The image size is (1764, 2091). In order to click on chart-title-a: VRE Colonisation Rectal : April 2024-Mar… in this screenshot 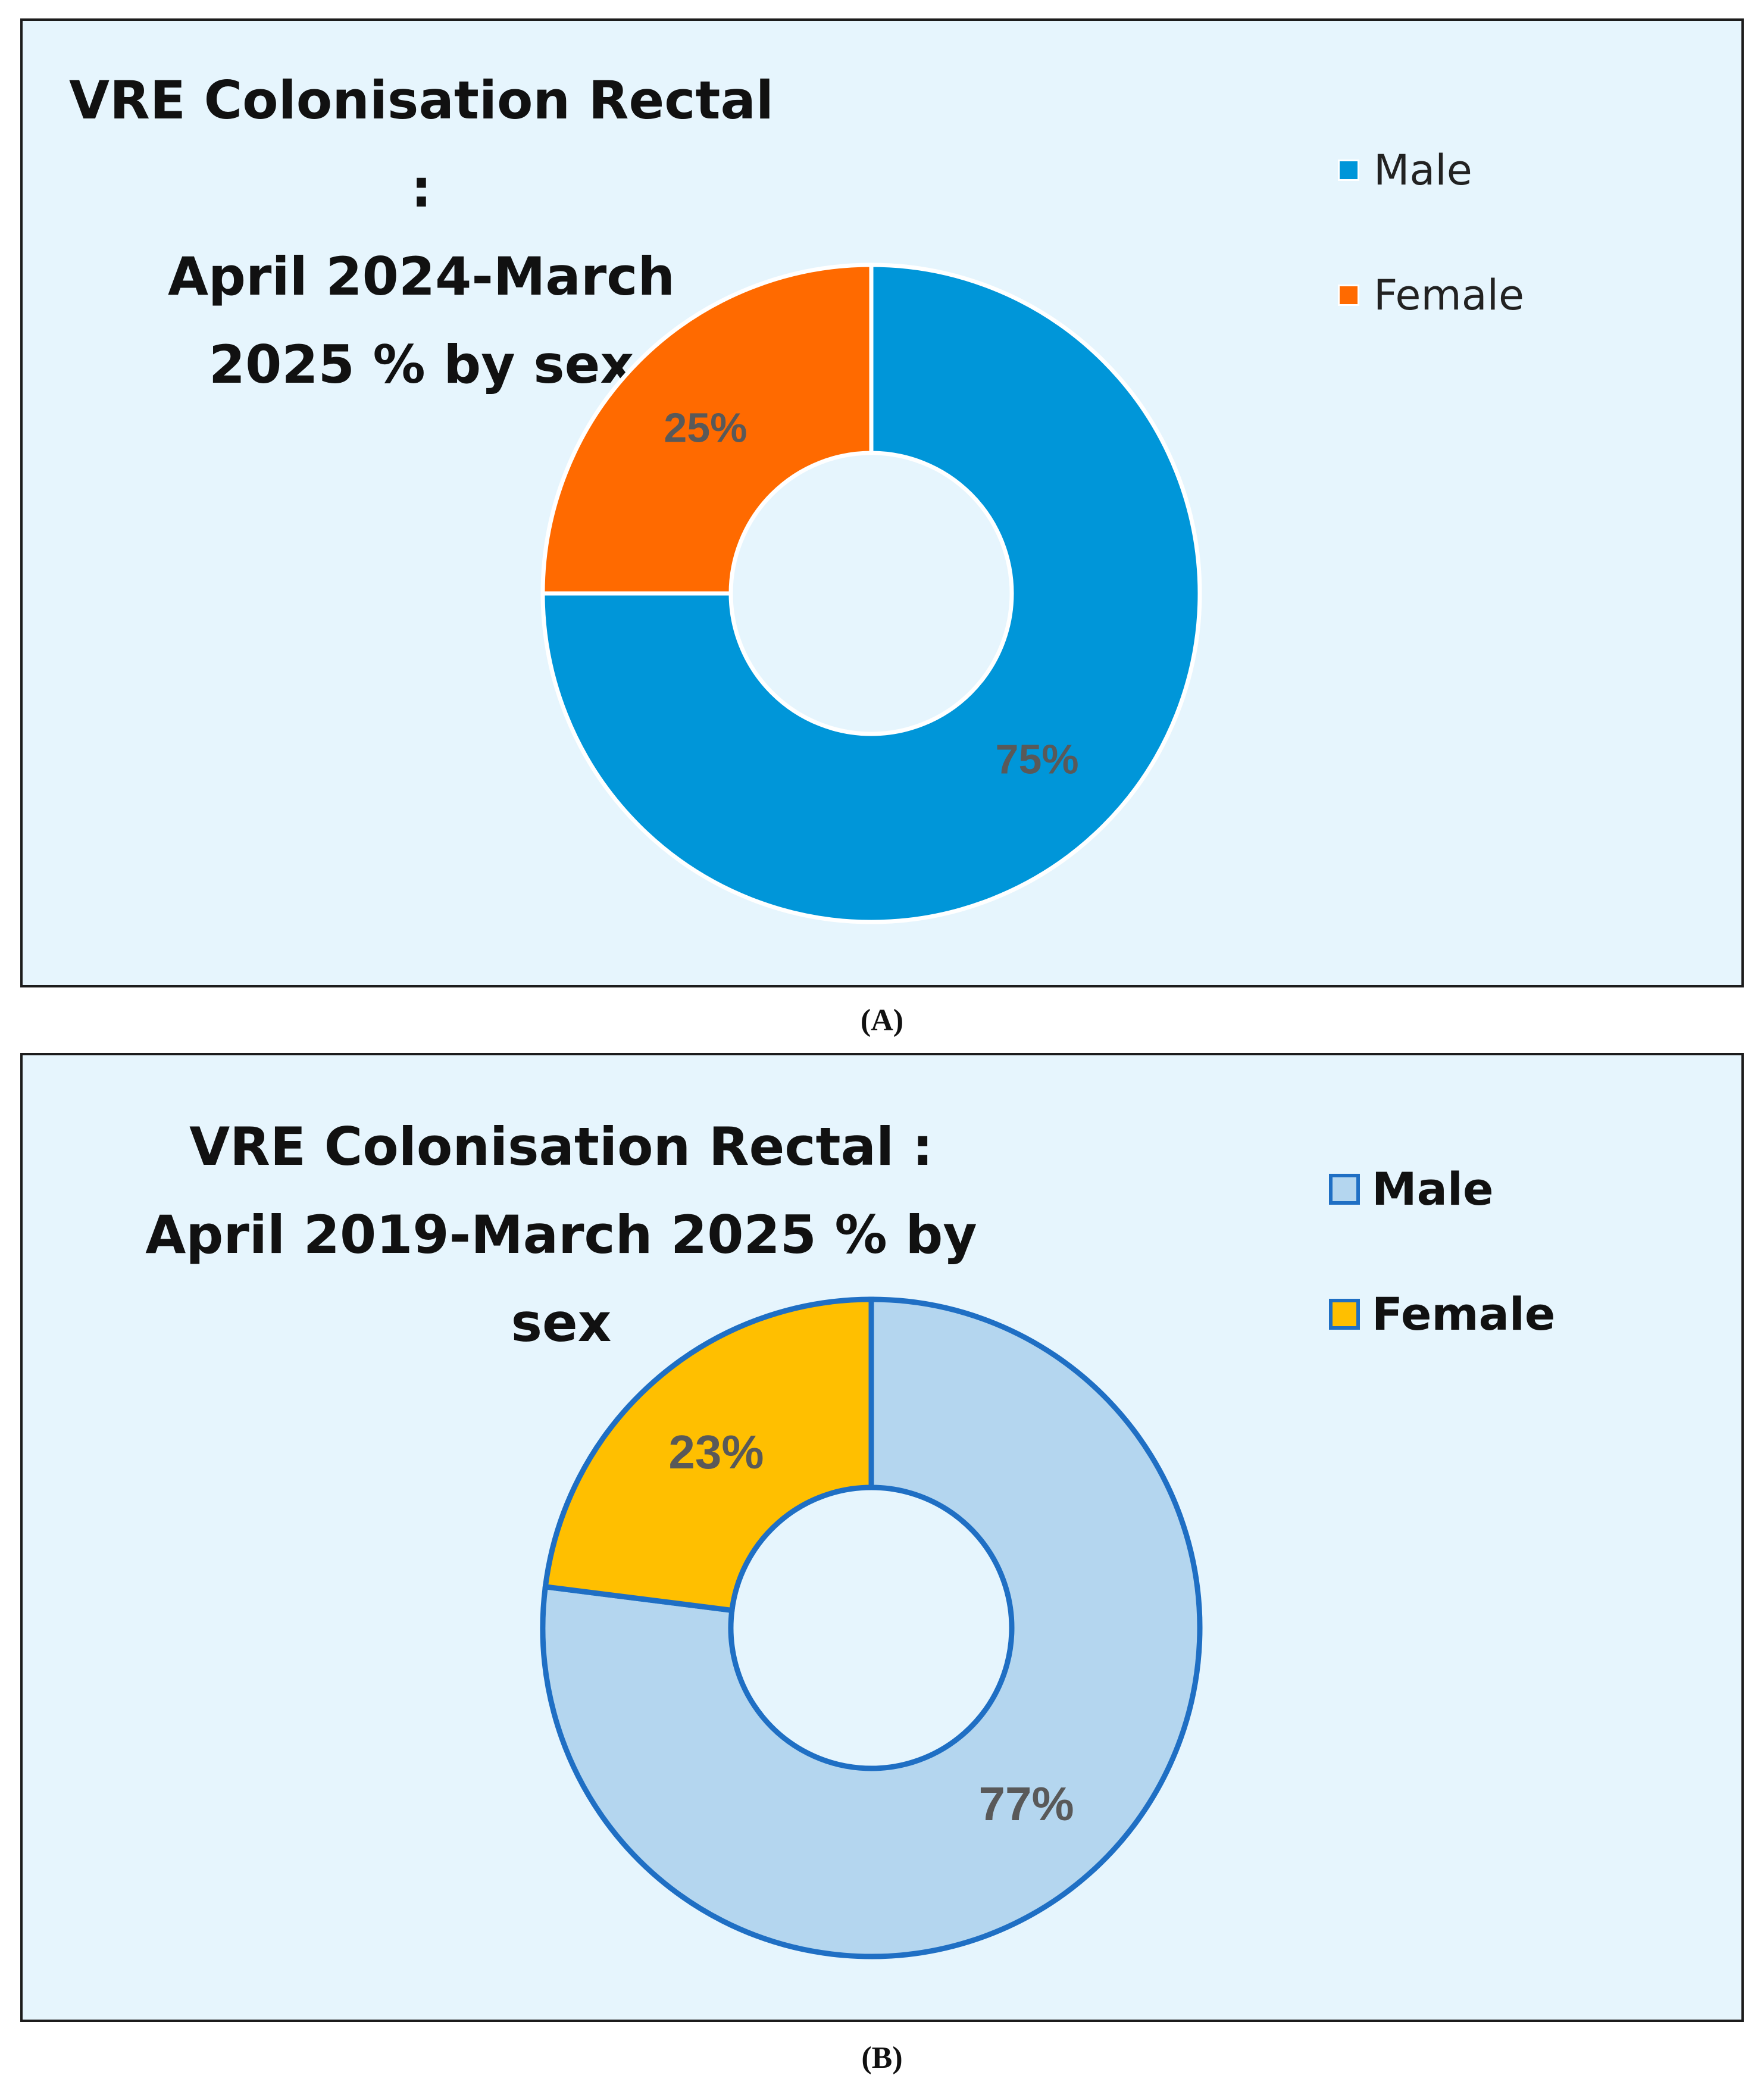, I will do `click(421, 233)`.